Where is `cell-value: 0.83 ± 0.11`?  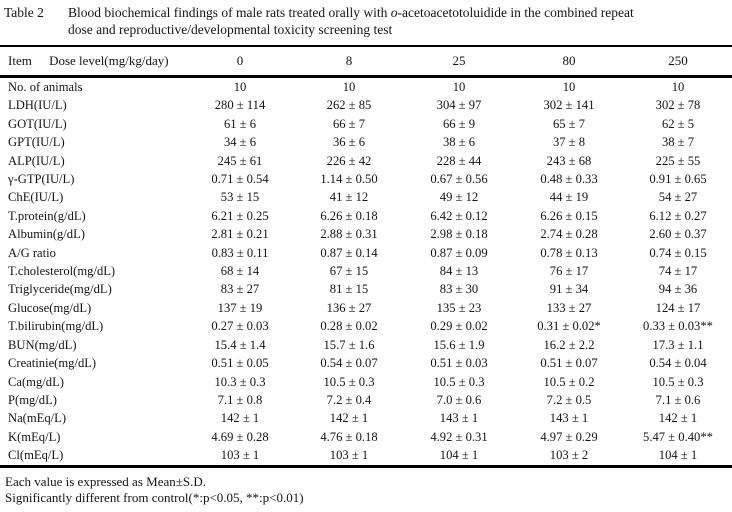 cell-value: 0.83 ± 0.11 is located at coordinates (240, 252).